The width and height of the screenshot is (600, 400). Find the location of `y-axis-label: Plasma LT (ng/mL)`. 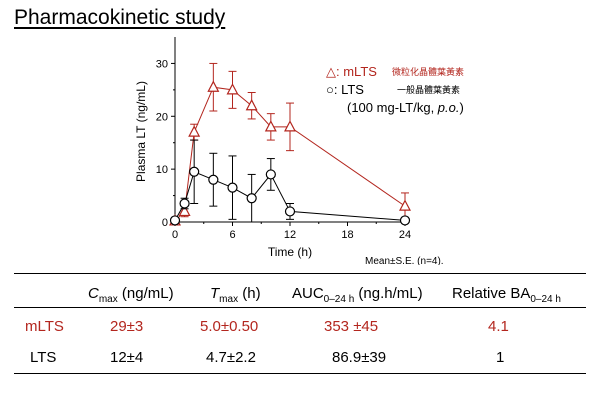

y-axis-label: Plasma LT (ng/mL) is located at coordinates (141, 131).